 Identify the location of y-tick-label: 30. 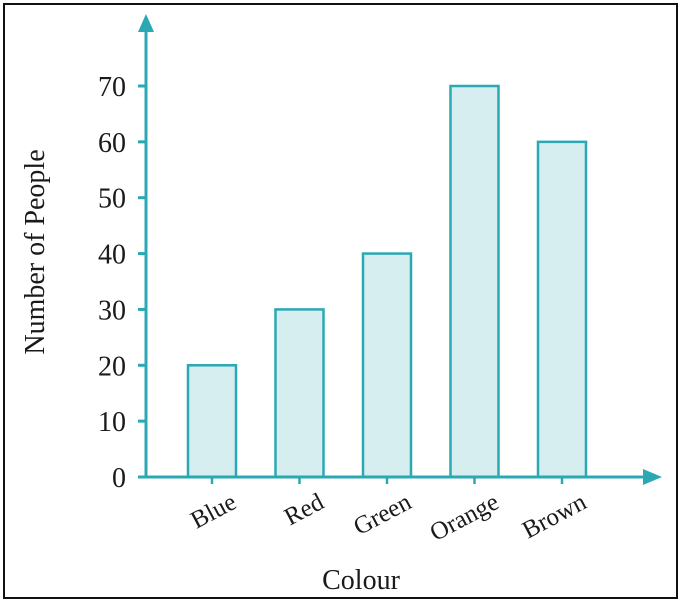
(112, 310).